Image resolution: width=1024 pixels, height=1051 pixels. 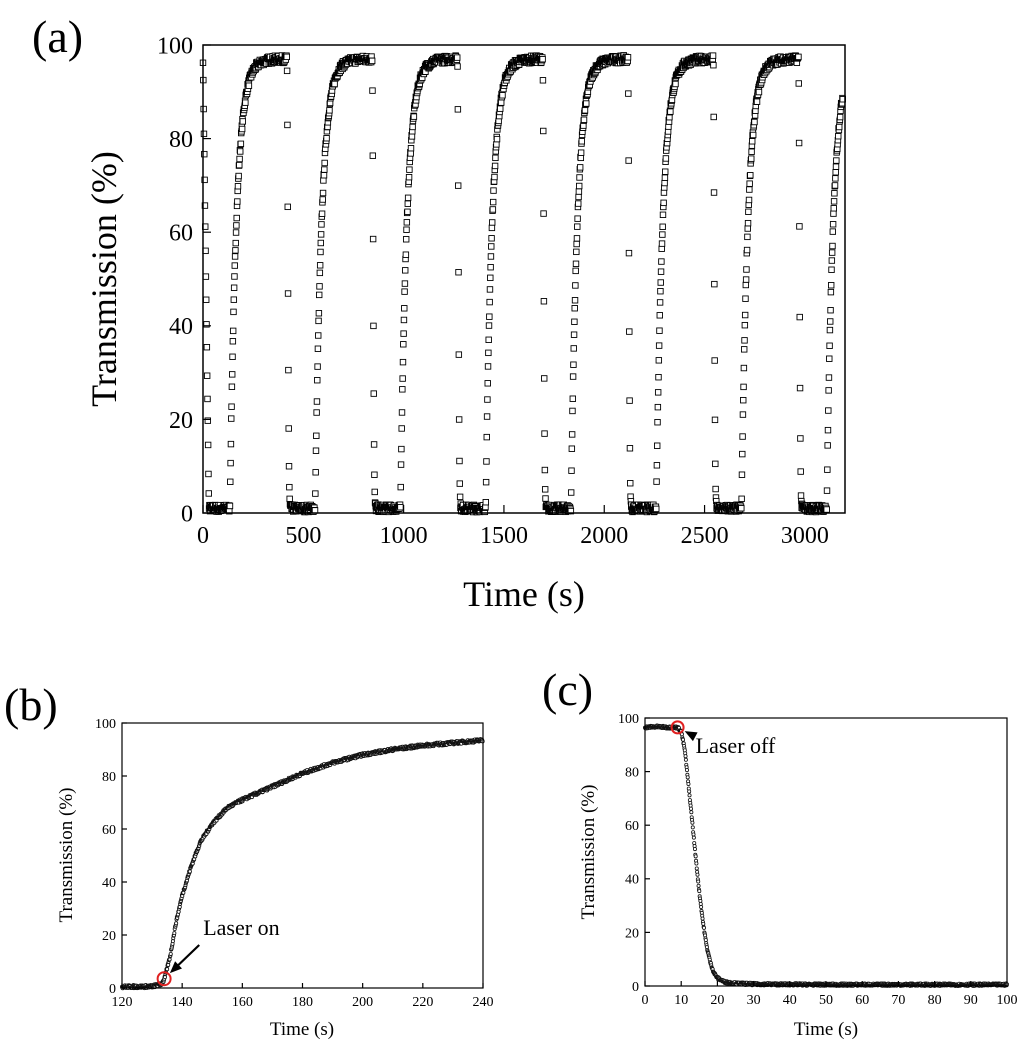 What do you see at coordinates (898, 1000) in the screenshot?
I see `x-tick-label: 70` at bounding box center [898, 1000].